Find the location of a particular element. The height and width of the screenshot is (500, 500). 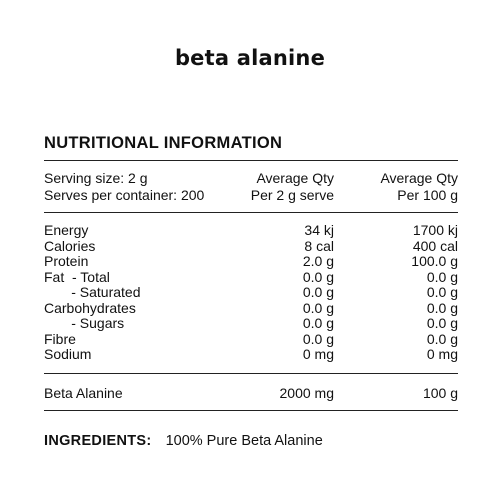

nutrient-row: - Saturated 0.0 g 0.0 g is located at coordinates (251, 292).